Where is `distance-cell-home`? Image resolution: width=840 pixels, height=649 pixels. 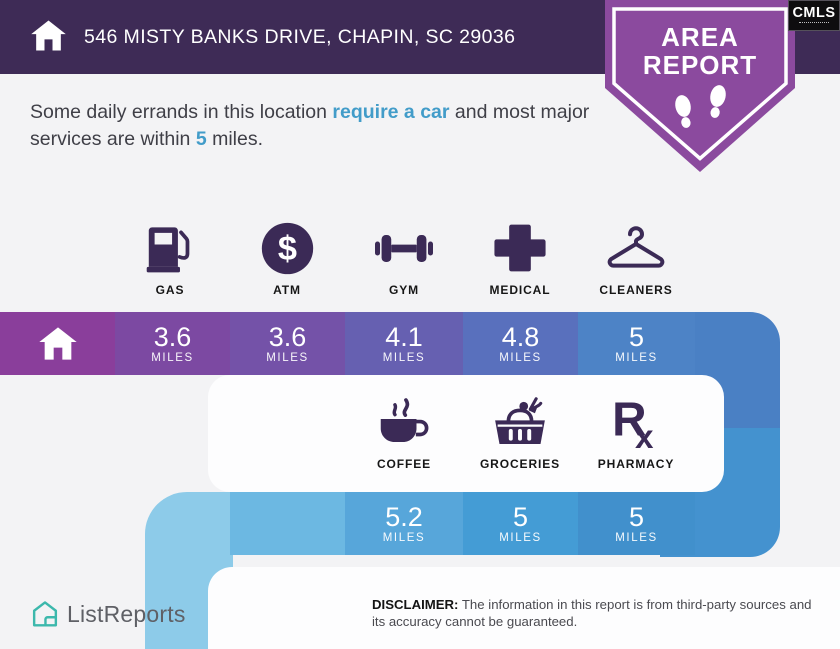 distance-cell-home is located at coordinates (57, 343).